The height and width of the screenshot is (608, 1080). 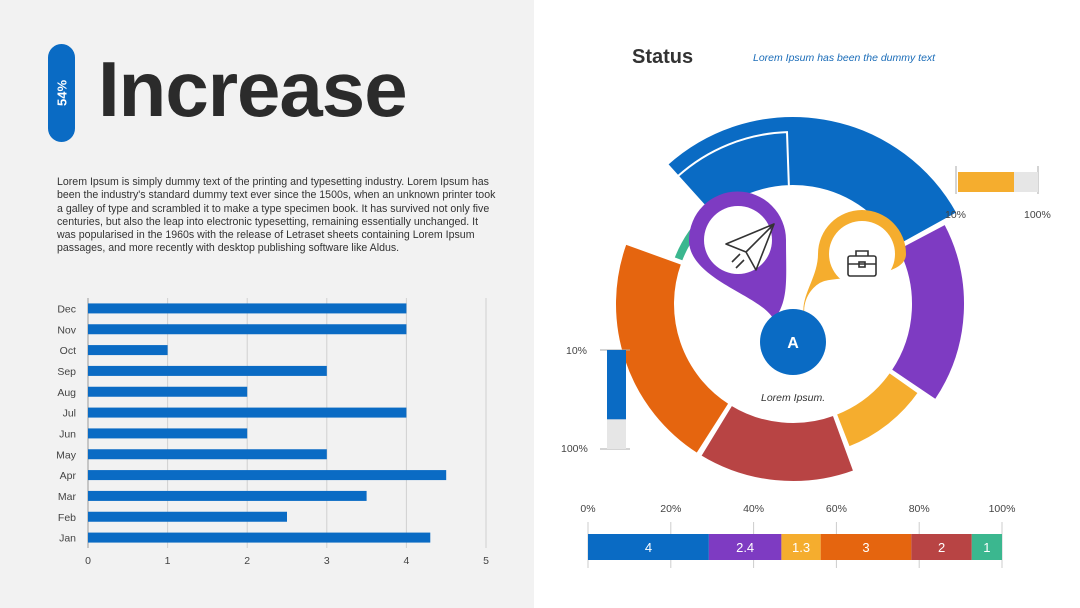 What do you see at coordinates (793, 398) in the screenshot?
I see `center-caption: Lorem Ipsum.` at bounding box center [793, 398].